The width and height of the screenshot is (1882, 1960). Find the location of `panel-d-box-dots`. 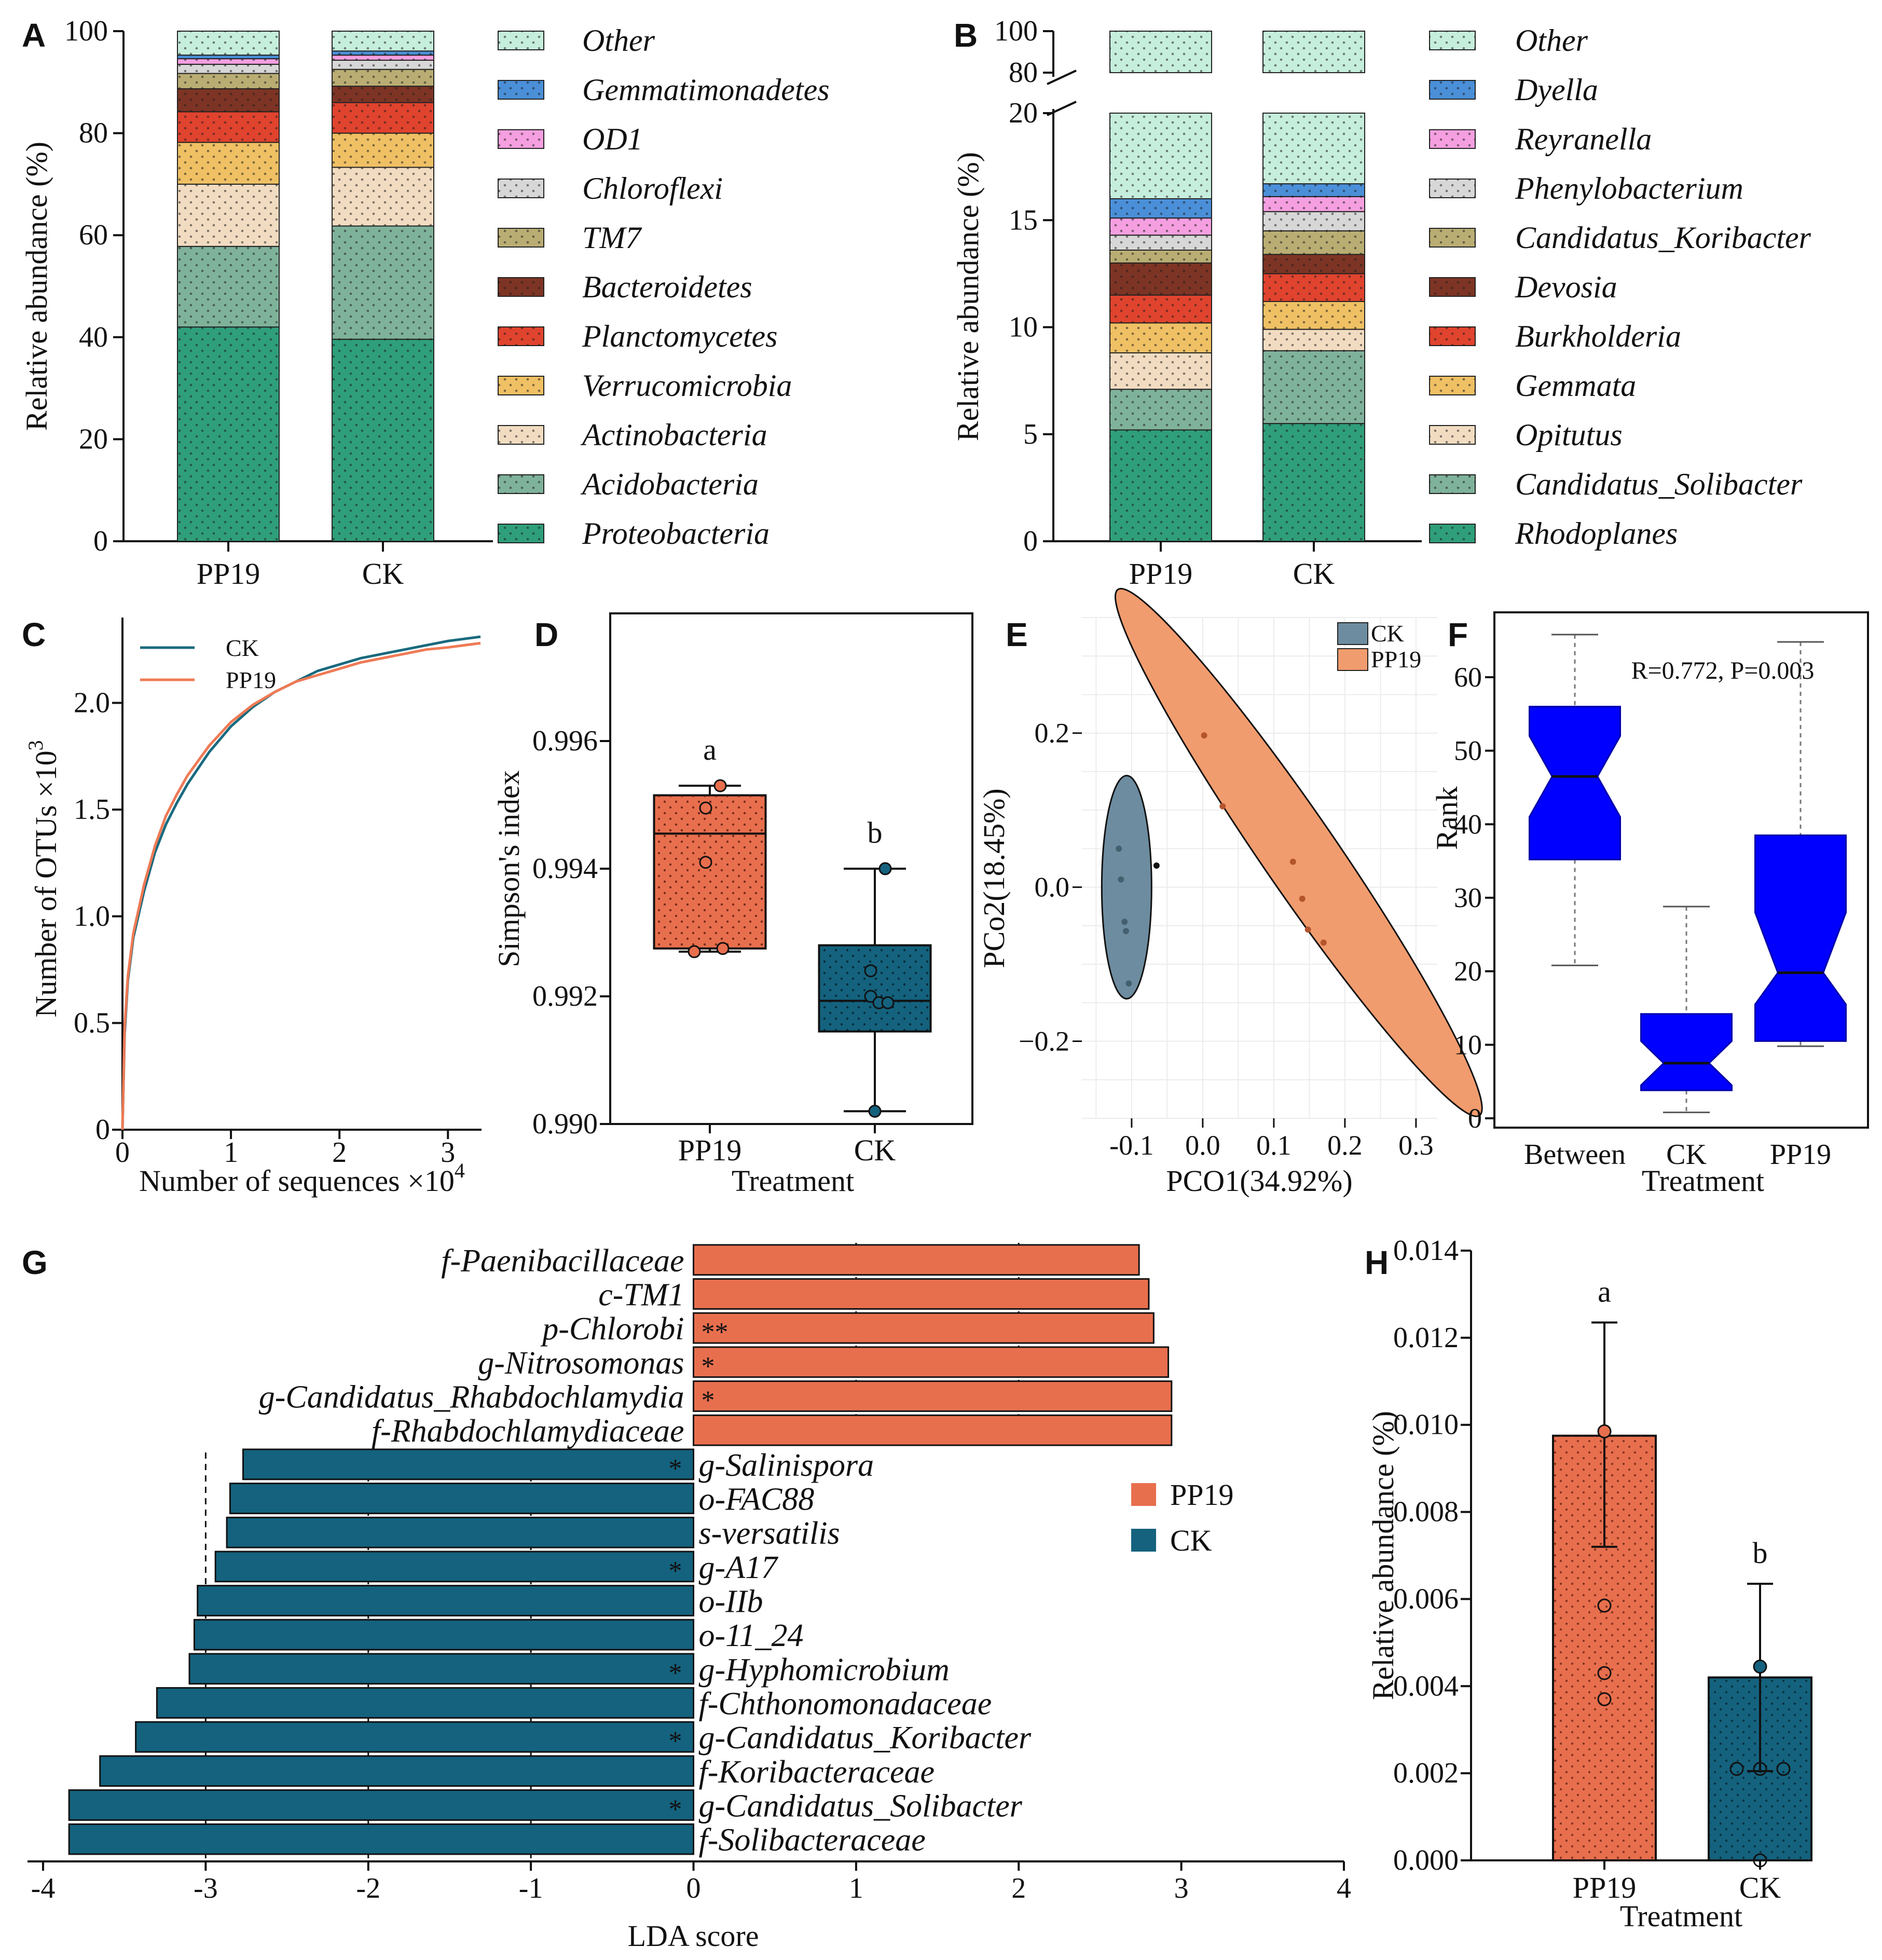

panel-d-box-dots is located at coordinates (710, 872).